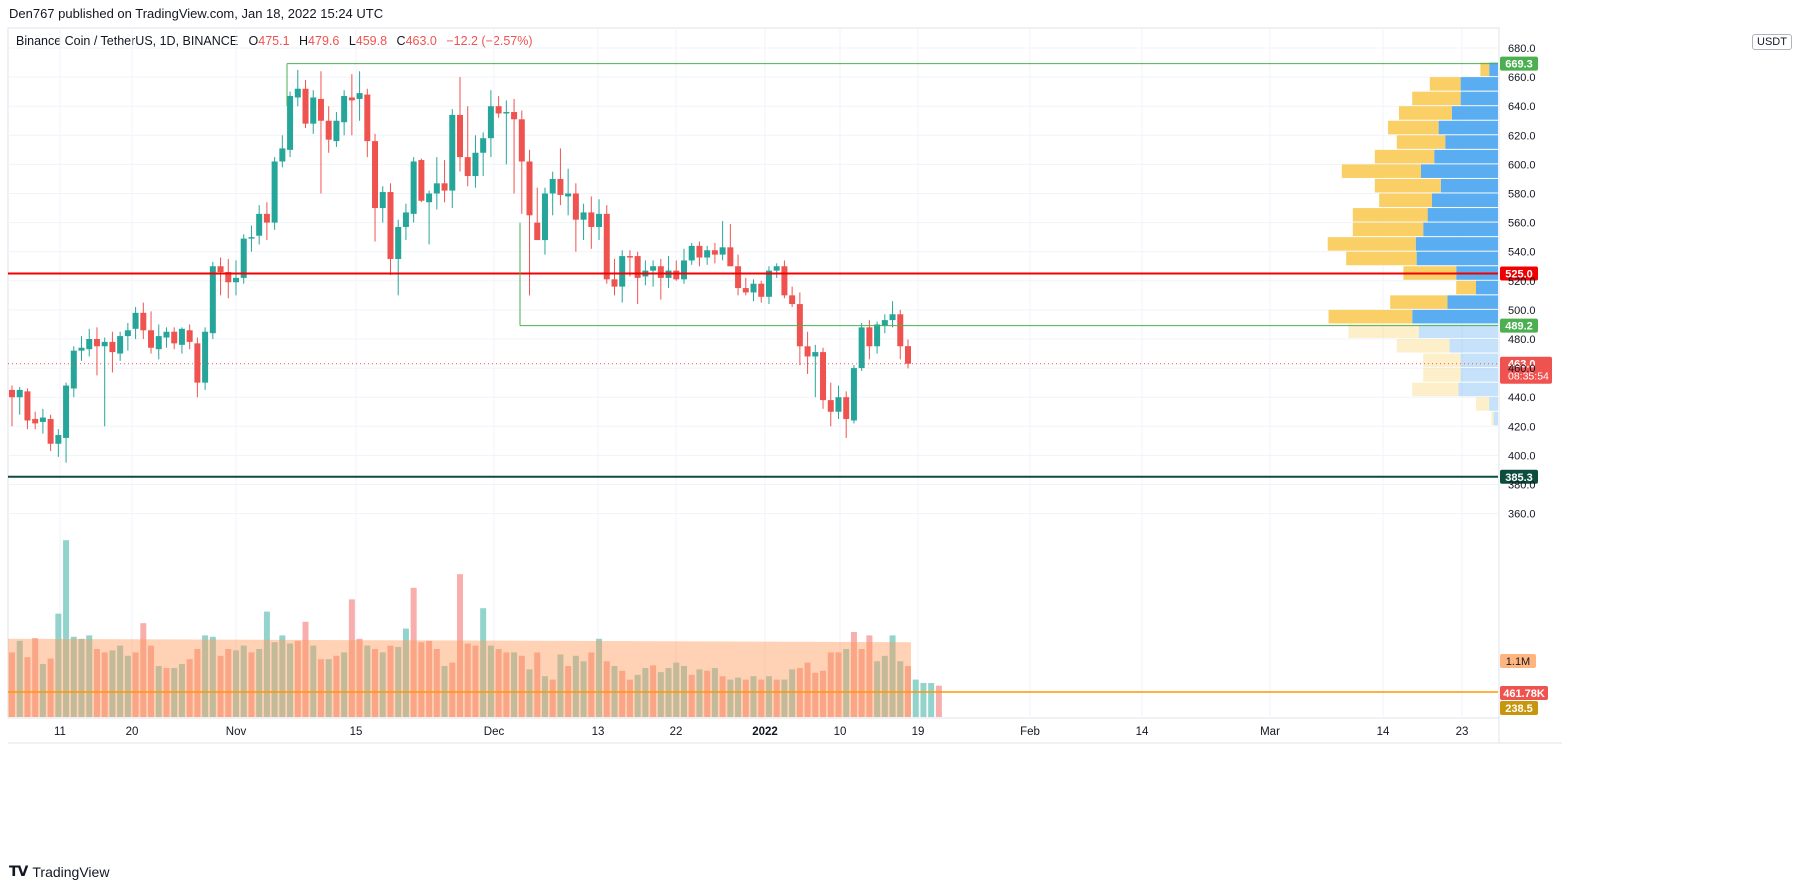 The image size is (1814, 893). Describe the element at coordinates (1519, 709) in the screenshot. I see `vol-sub-label: 238.5` at that location.